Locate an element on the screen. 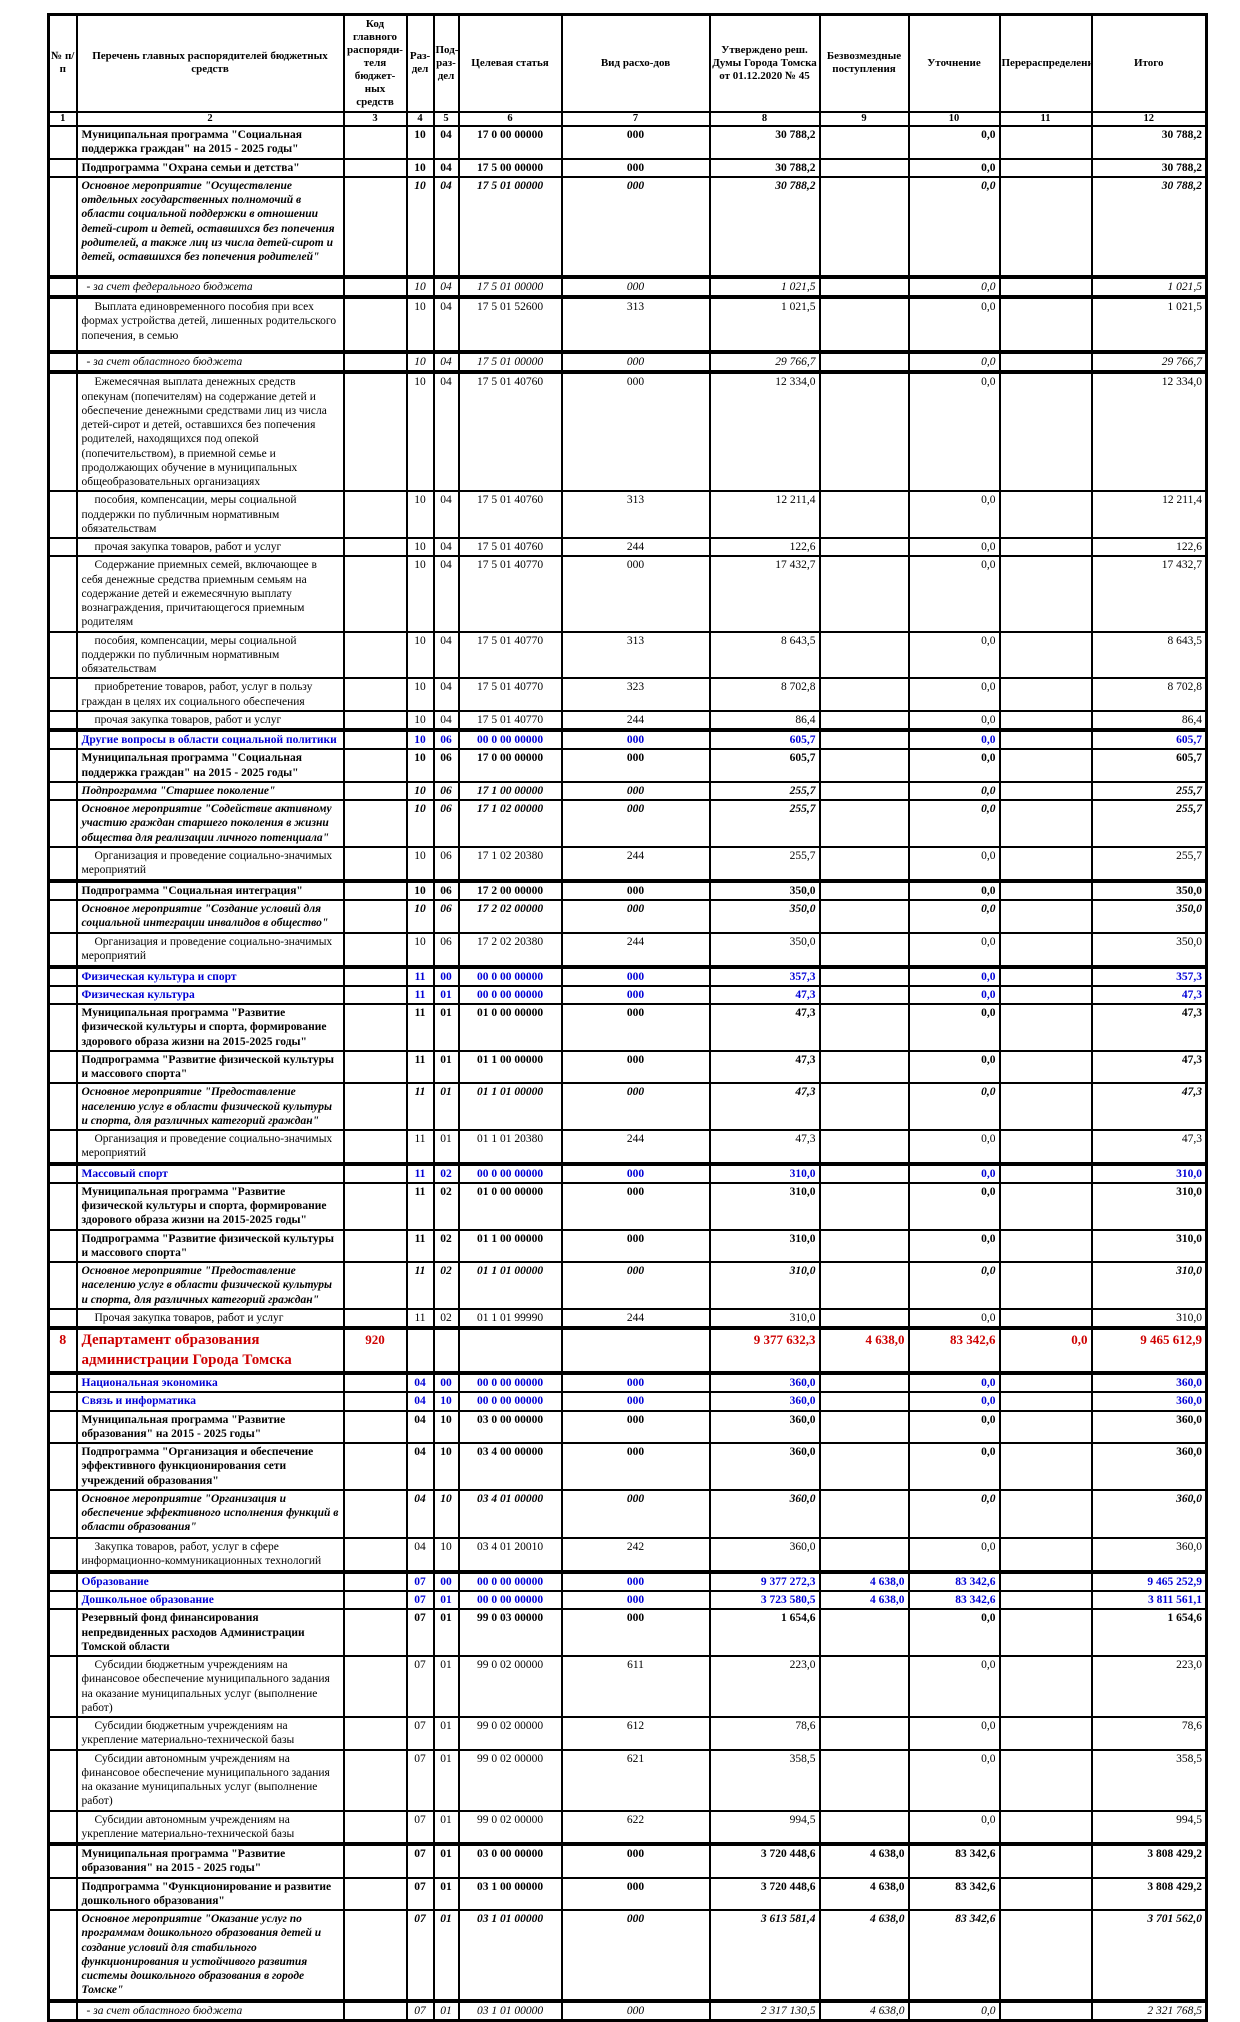 Image resolution: width=1240 pixels, height=2022 pixels. cell-name: Дошкольное образование is located at coordinates (210, 1600).